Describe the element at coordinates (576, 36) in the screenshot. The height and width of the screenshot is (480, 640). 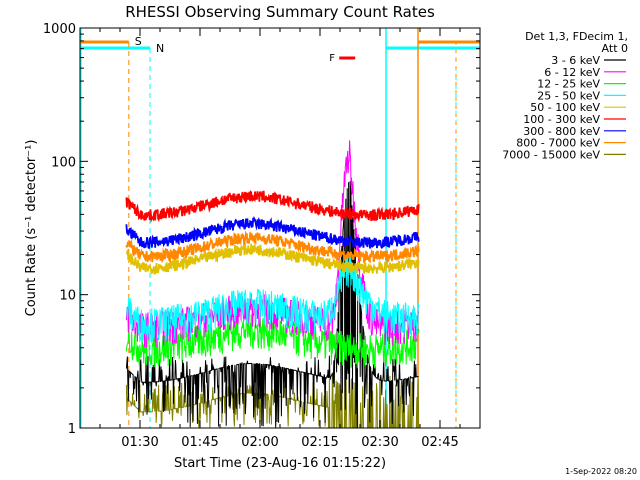
I see `legend-header-line-1: Det 1,3, FDecim 1,` at that location.